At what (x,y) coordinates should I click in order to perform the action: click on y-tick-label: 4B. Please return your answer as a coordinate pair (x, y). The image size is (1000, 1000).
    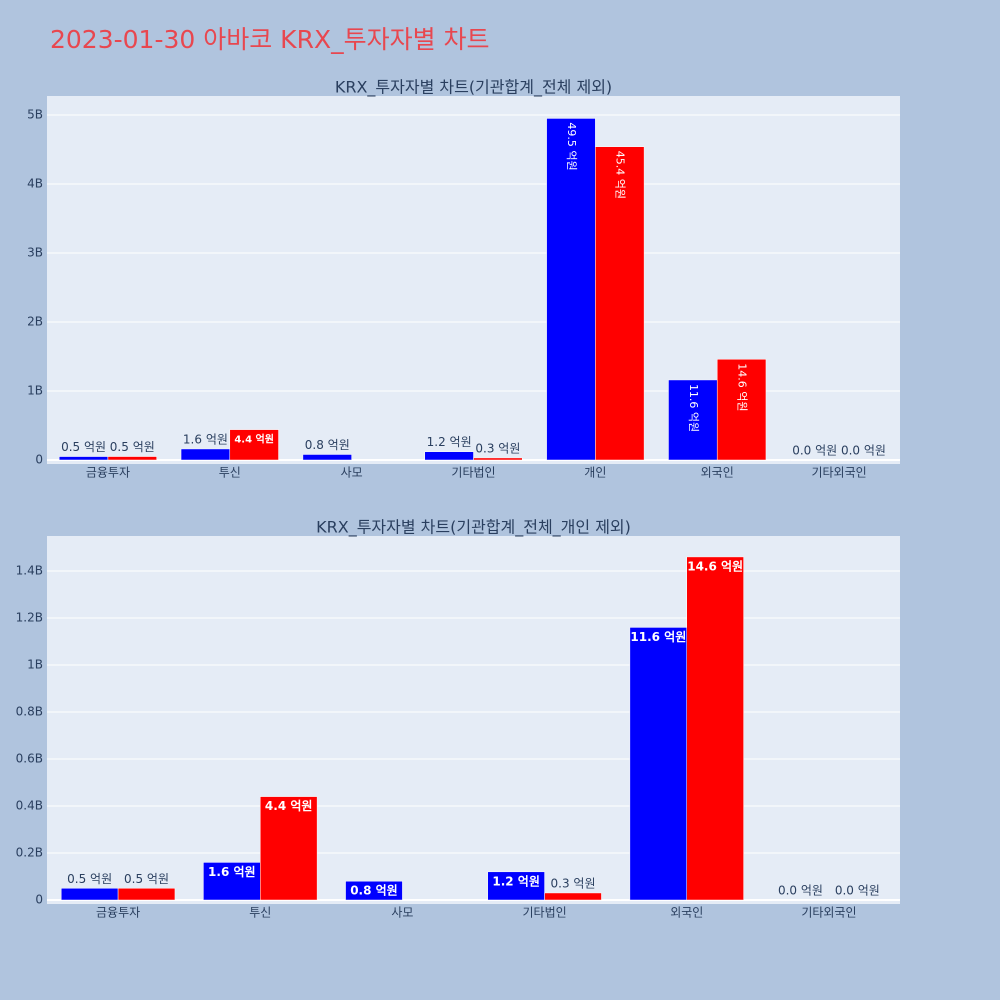
    Looking at the image, I should click on (35, 183).